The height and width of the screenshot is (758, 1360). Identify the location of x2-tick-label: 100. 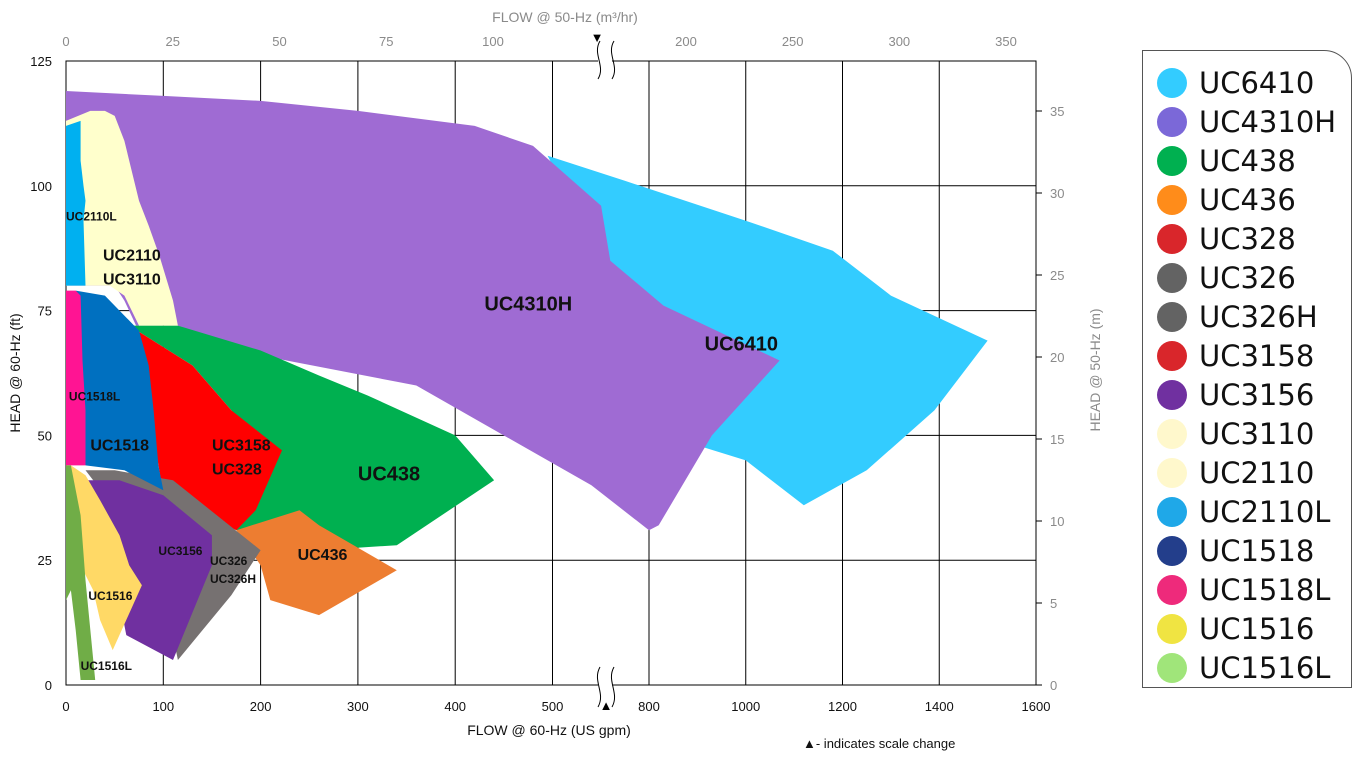
(493, 41).